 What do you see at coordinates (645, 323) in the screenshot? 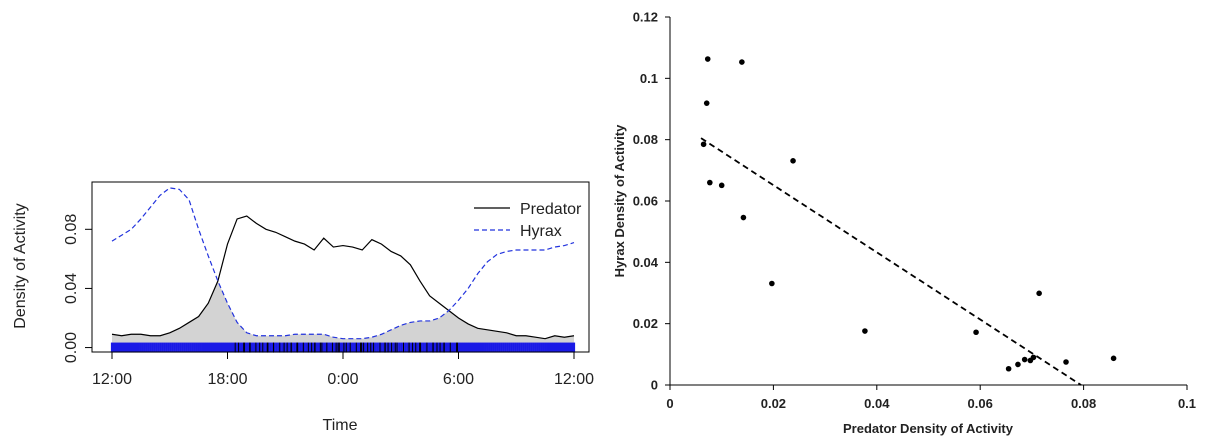
I see `y-tick-label: 0.02` at bounding box center [645, 323].